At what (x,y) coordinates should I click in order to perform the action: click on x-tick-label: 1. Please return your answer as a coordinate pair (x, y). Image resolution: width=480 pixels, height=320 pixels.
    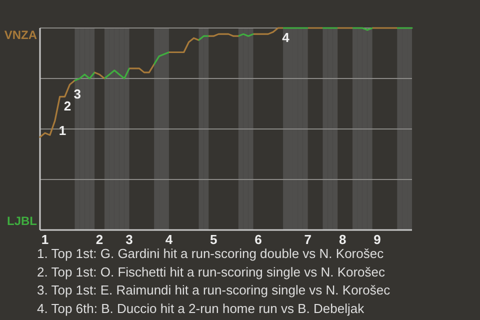
    Looking at the image, I should click on (45, 239).